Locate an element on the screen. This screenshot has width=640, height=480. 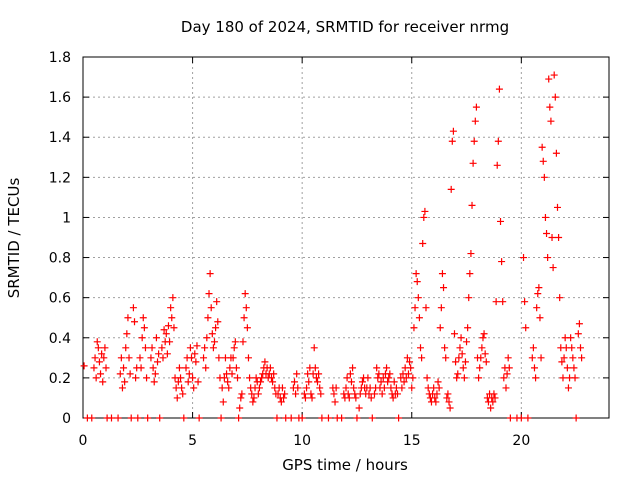
x-tick-label: 15 is located at coordinates (412, 441).